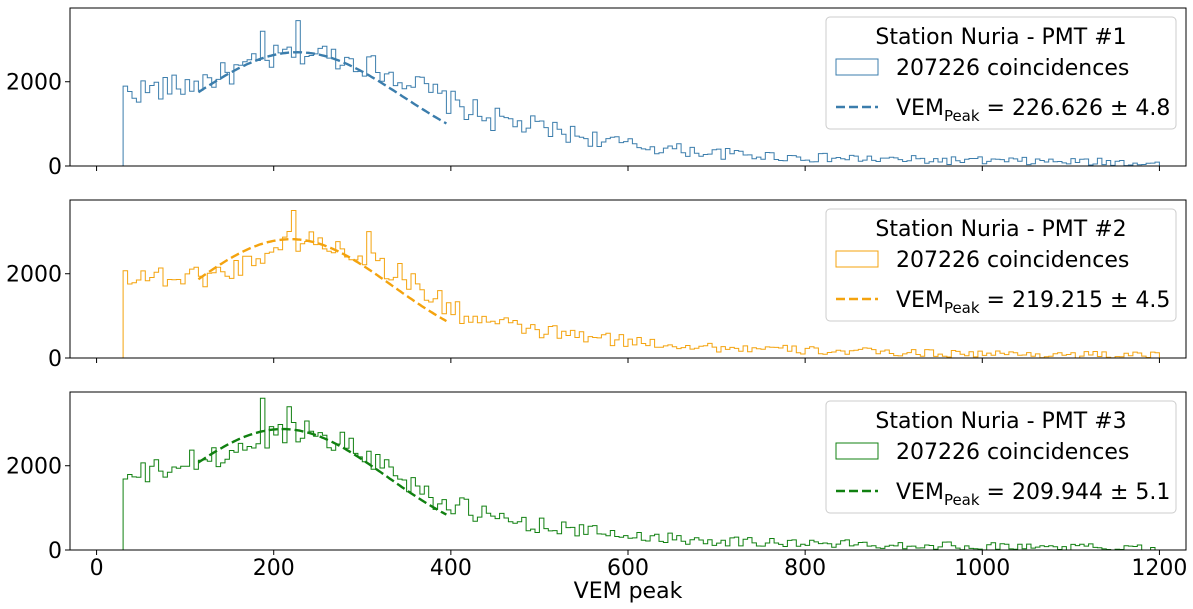 The width and height of the screenshot is (1193, 609). What do you see at coordinates (1033, 302) in the screenshot?
I see `legend-fit-label: VEMPeak = 219.215 ± 4.5` at bounding box center [1033, 302].